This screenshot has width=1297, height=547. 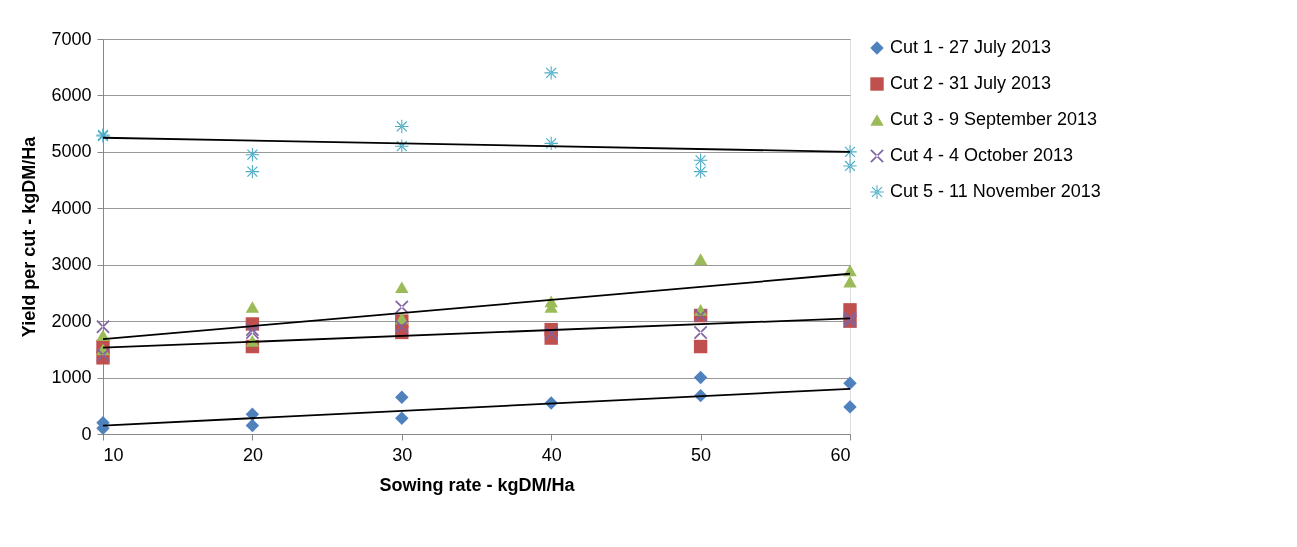 I want to click on y-tick-label: 6000, so click(x=71, y=94).